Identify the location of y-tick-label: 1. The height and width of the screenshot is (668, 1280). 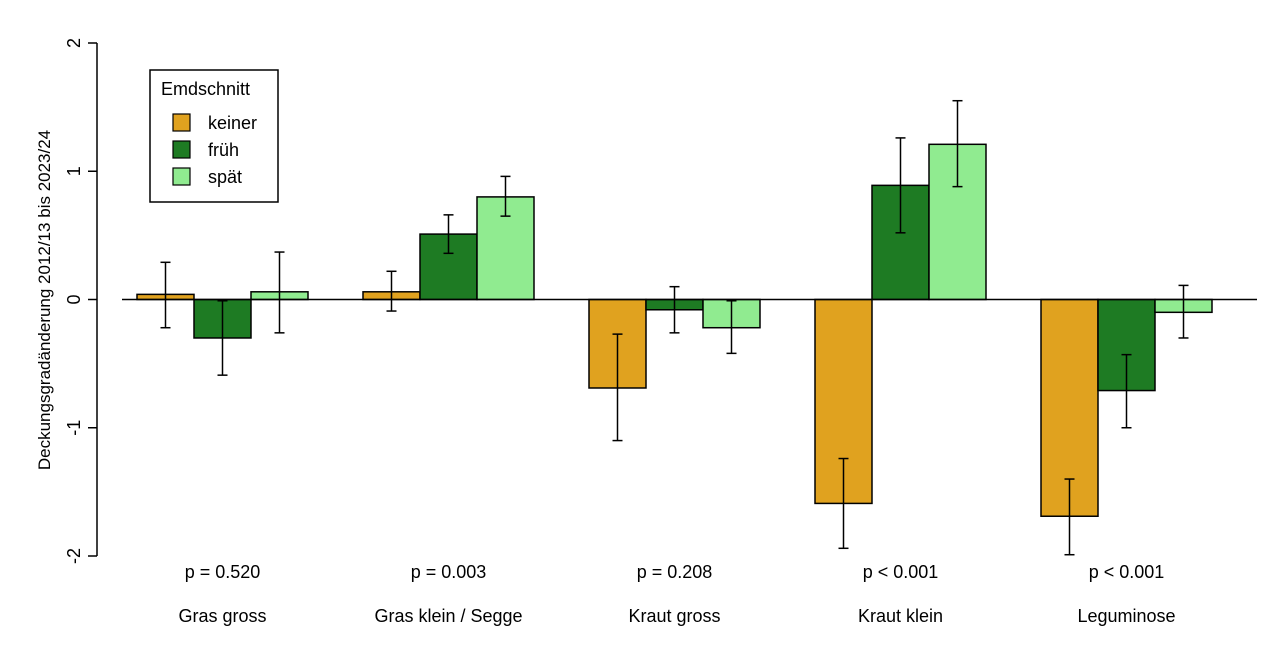
(74, 171).